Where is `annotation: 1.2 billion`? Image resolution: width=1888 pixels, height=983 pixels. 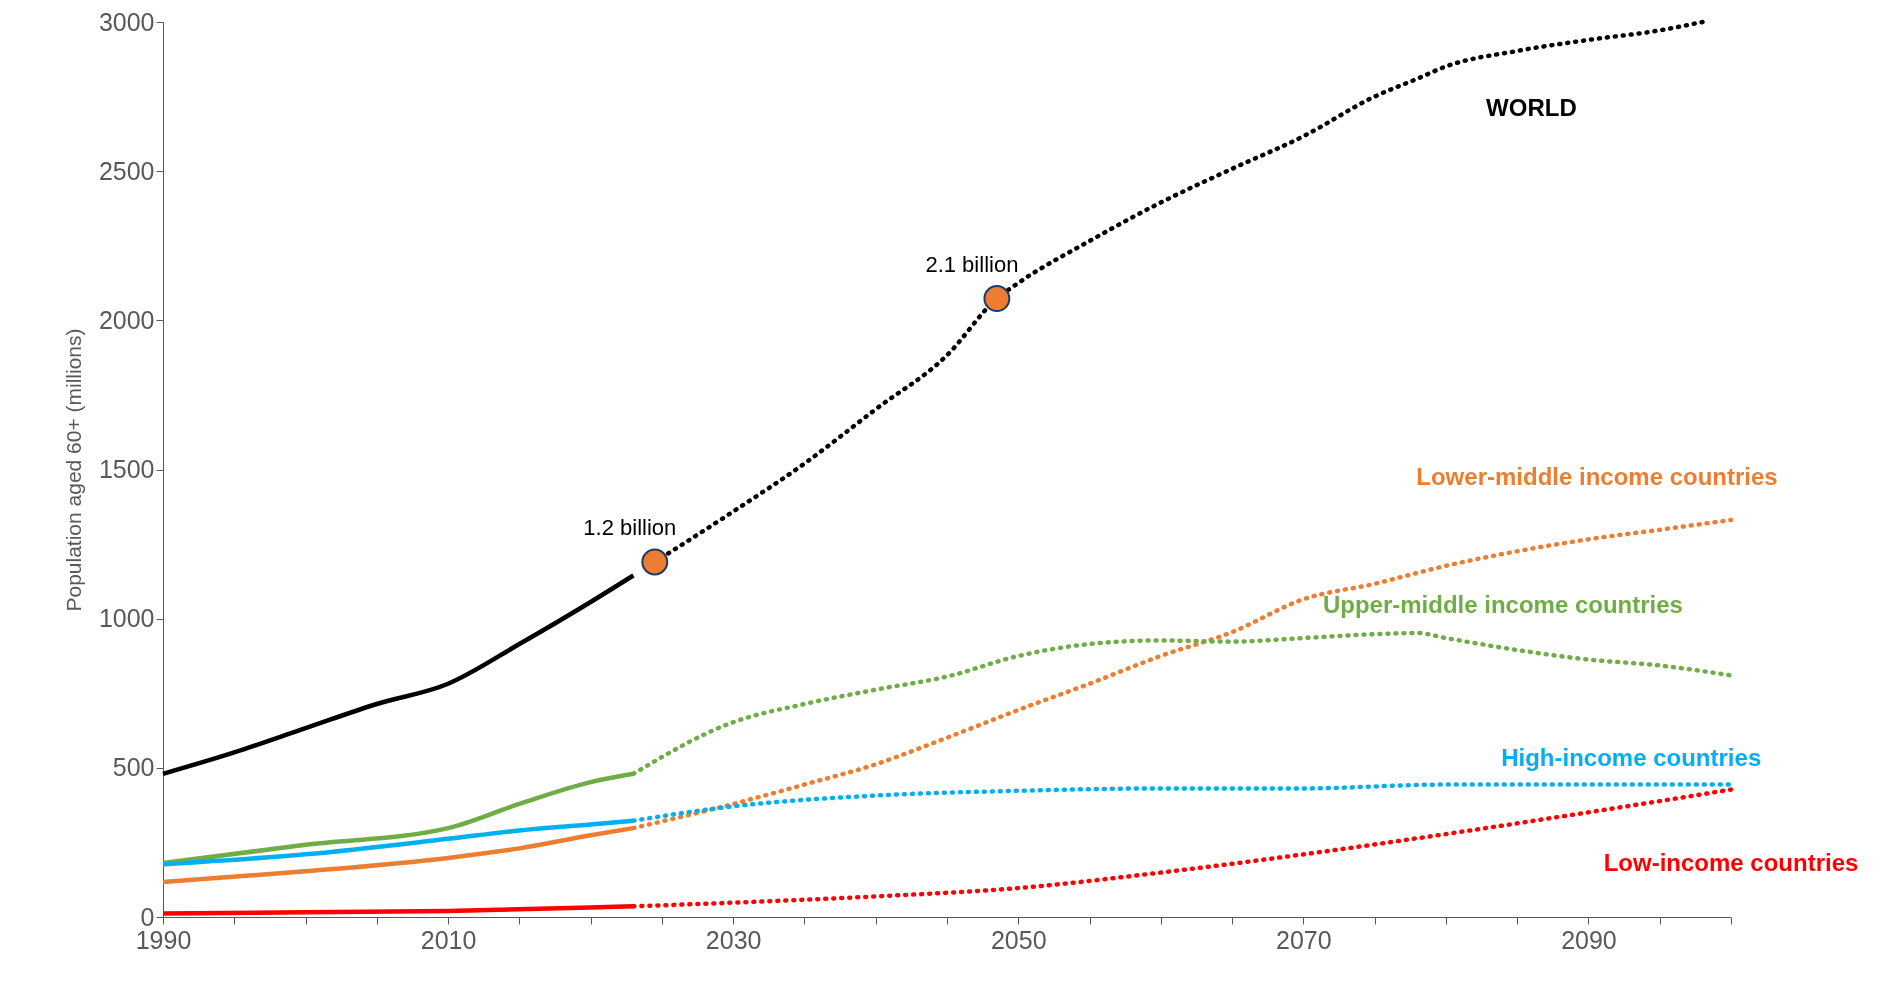 annotation: 1.2 billion is located at coordinates (630, 527).